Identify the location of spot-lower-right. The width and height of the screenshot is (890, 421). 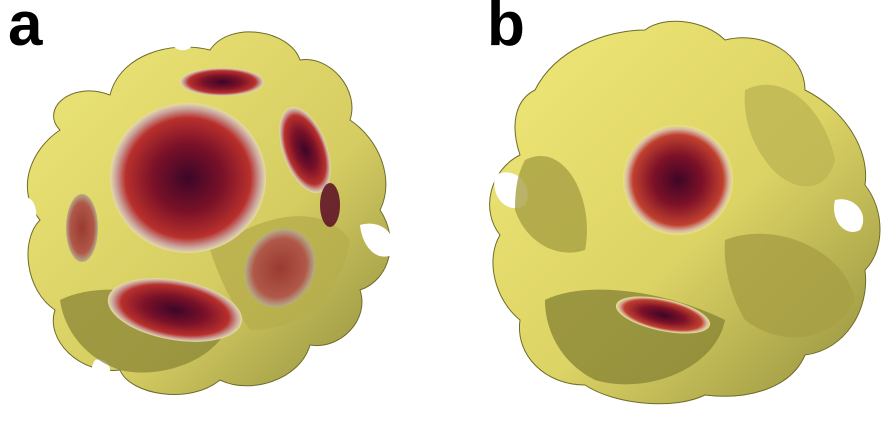
(280, 268).